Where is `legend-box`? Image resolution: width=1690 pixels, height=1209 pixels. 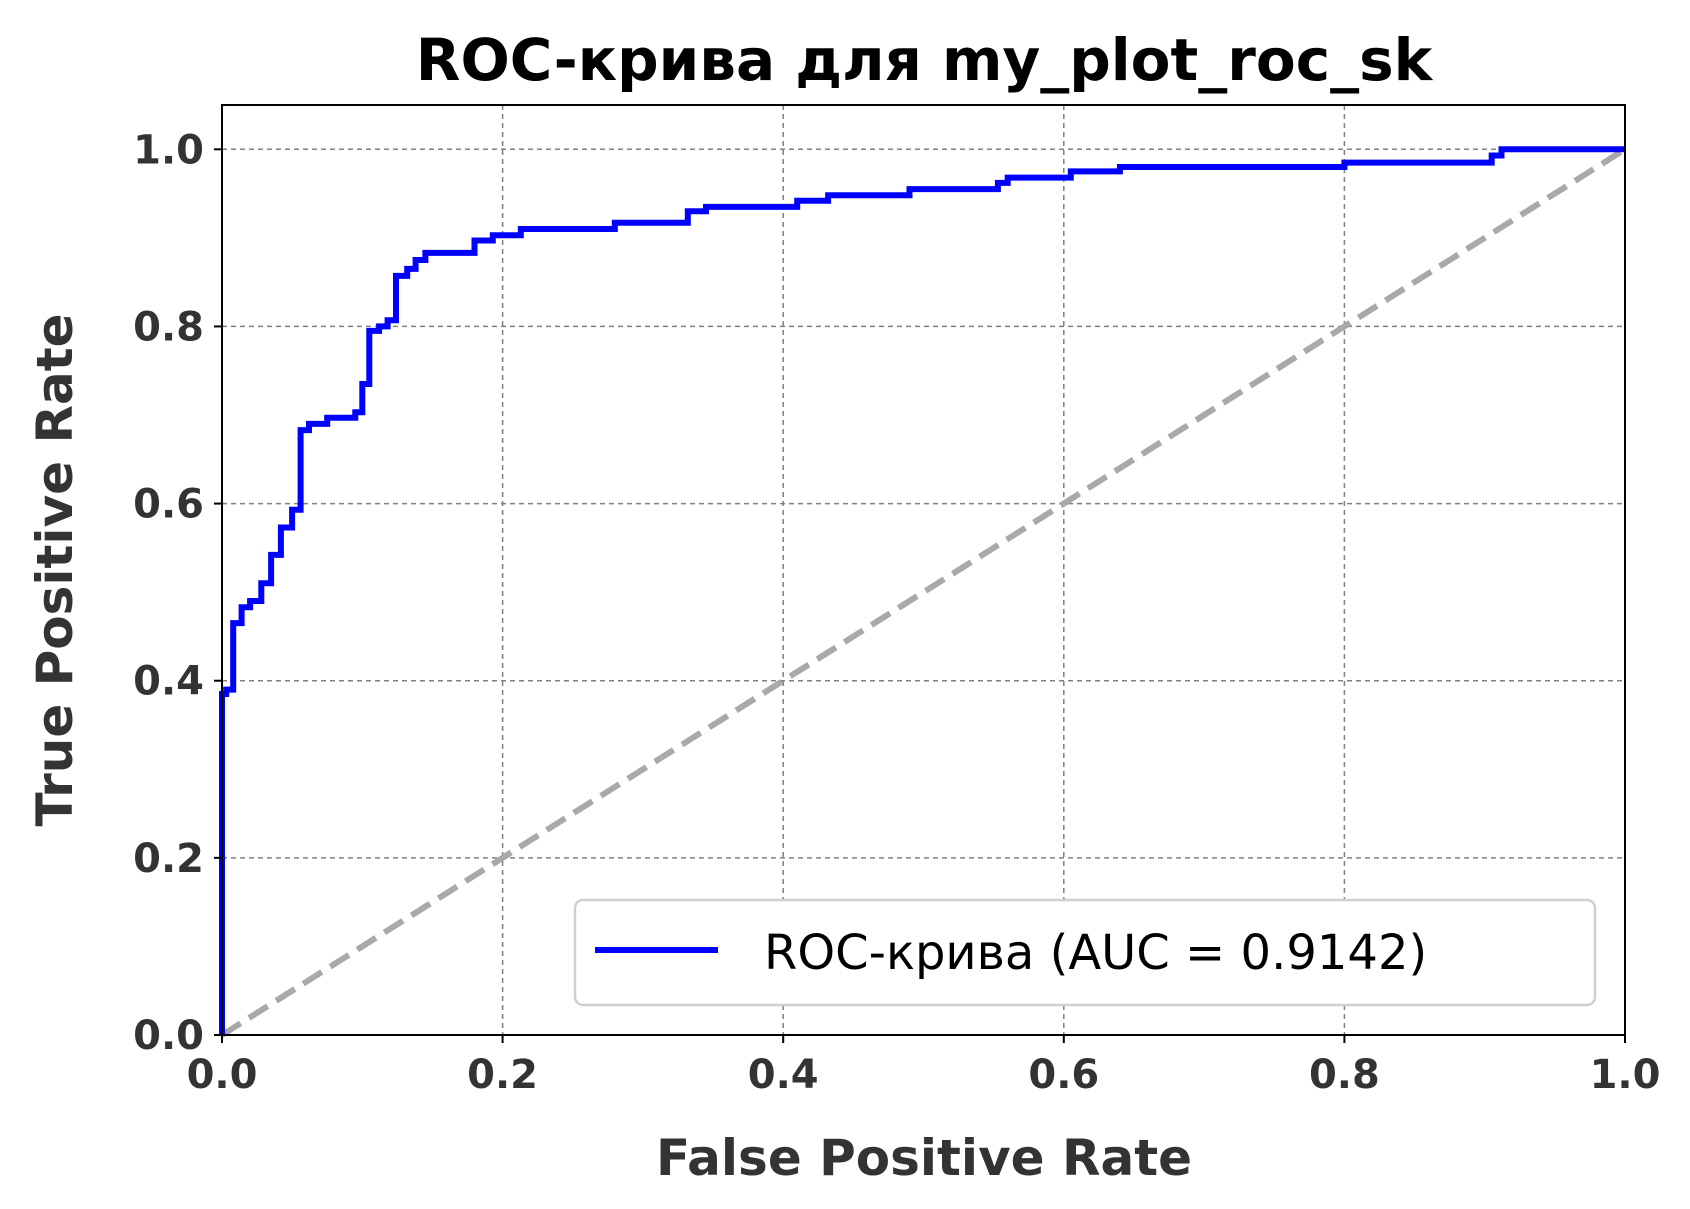 legend-box is located at coordinates (1085, 952).